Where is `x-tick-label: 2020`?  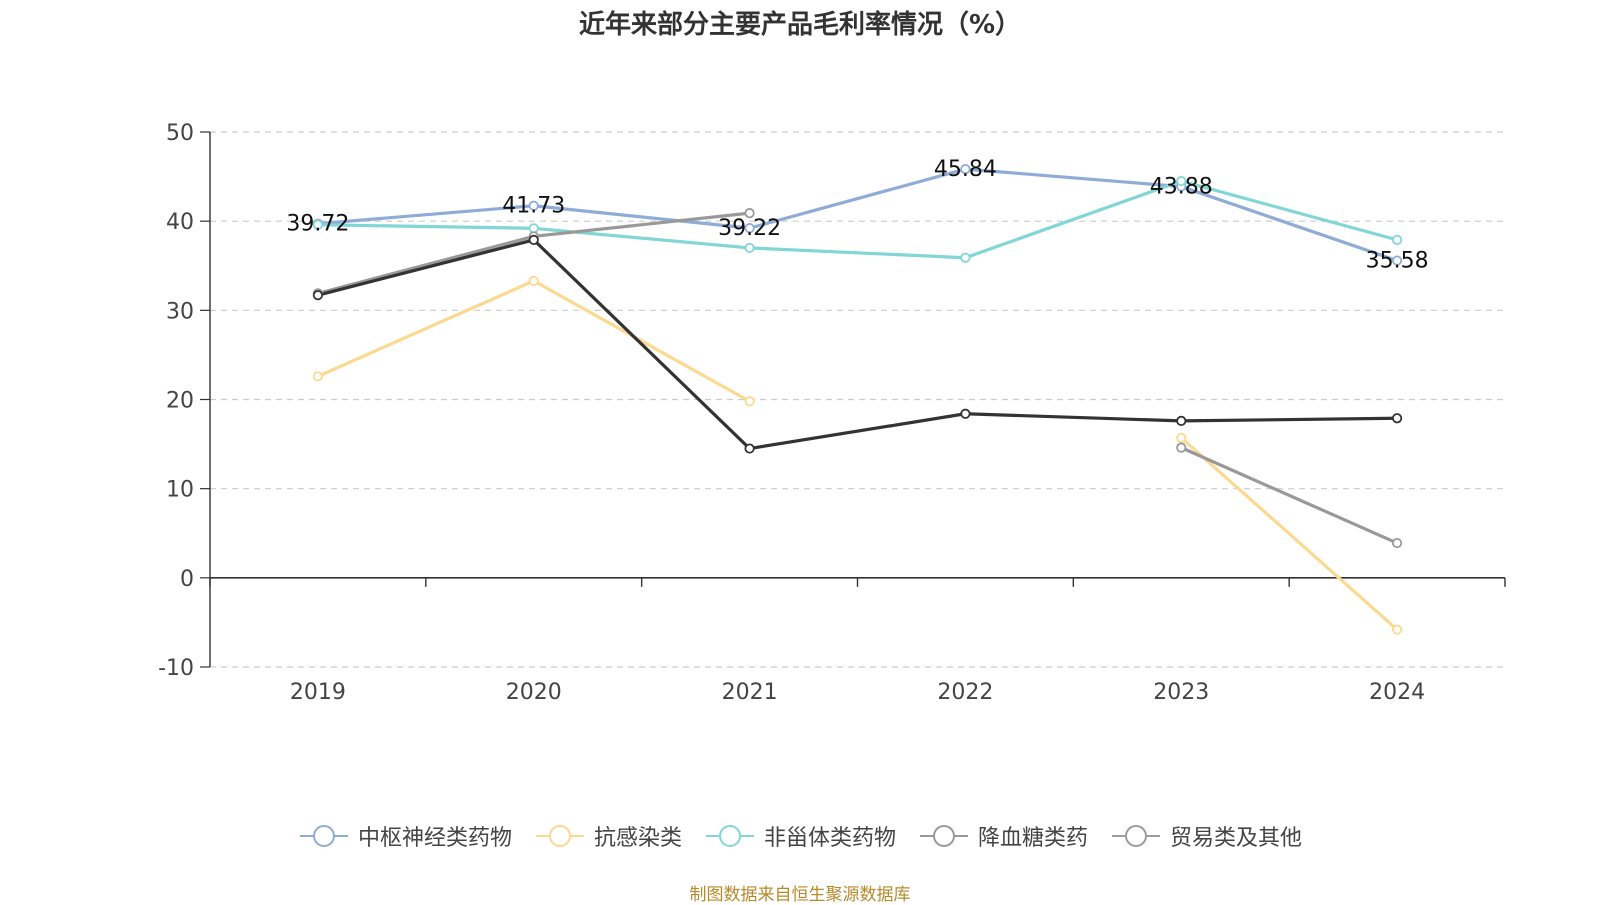 x-tick-label: 2020 is located at coordinates (534, 692).